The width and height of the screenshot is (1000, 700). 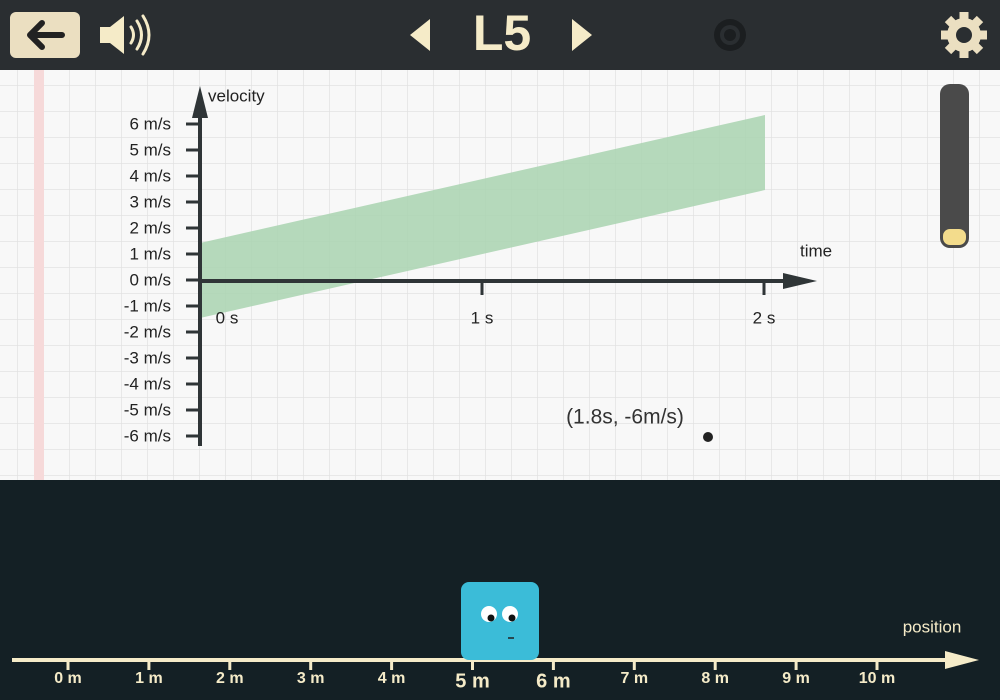 I want to click on track-tick-label: 0 m, so click(x=68, y=678).